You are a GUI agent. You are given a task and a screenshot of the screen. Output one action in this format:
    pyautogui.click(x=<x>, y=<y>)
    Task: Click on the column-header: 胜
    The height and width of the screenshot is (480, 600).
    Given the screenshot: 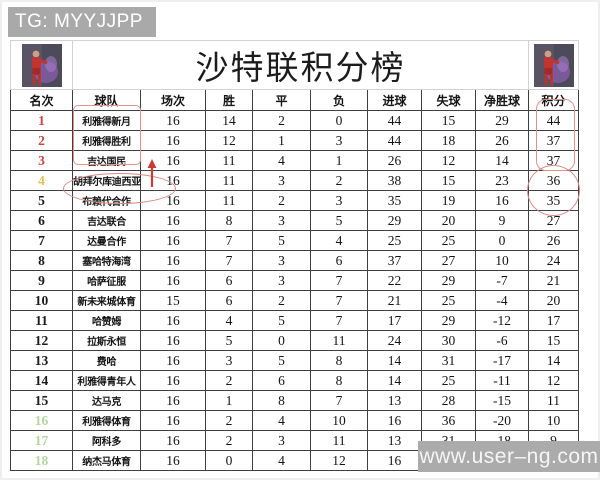 What is the action you would take?
    pyautogui.click(x=229, y=100)
    